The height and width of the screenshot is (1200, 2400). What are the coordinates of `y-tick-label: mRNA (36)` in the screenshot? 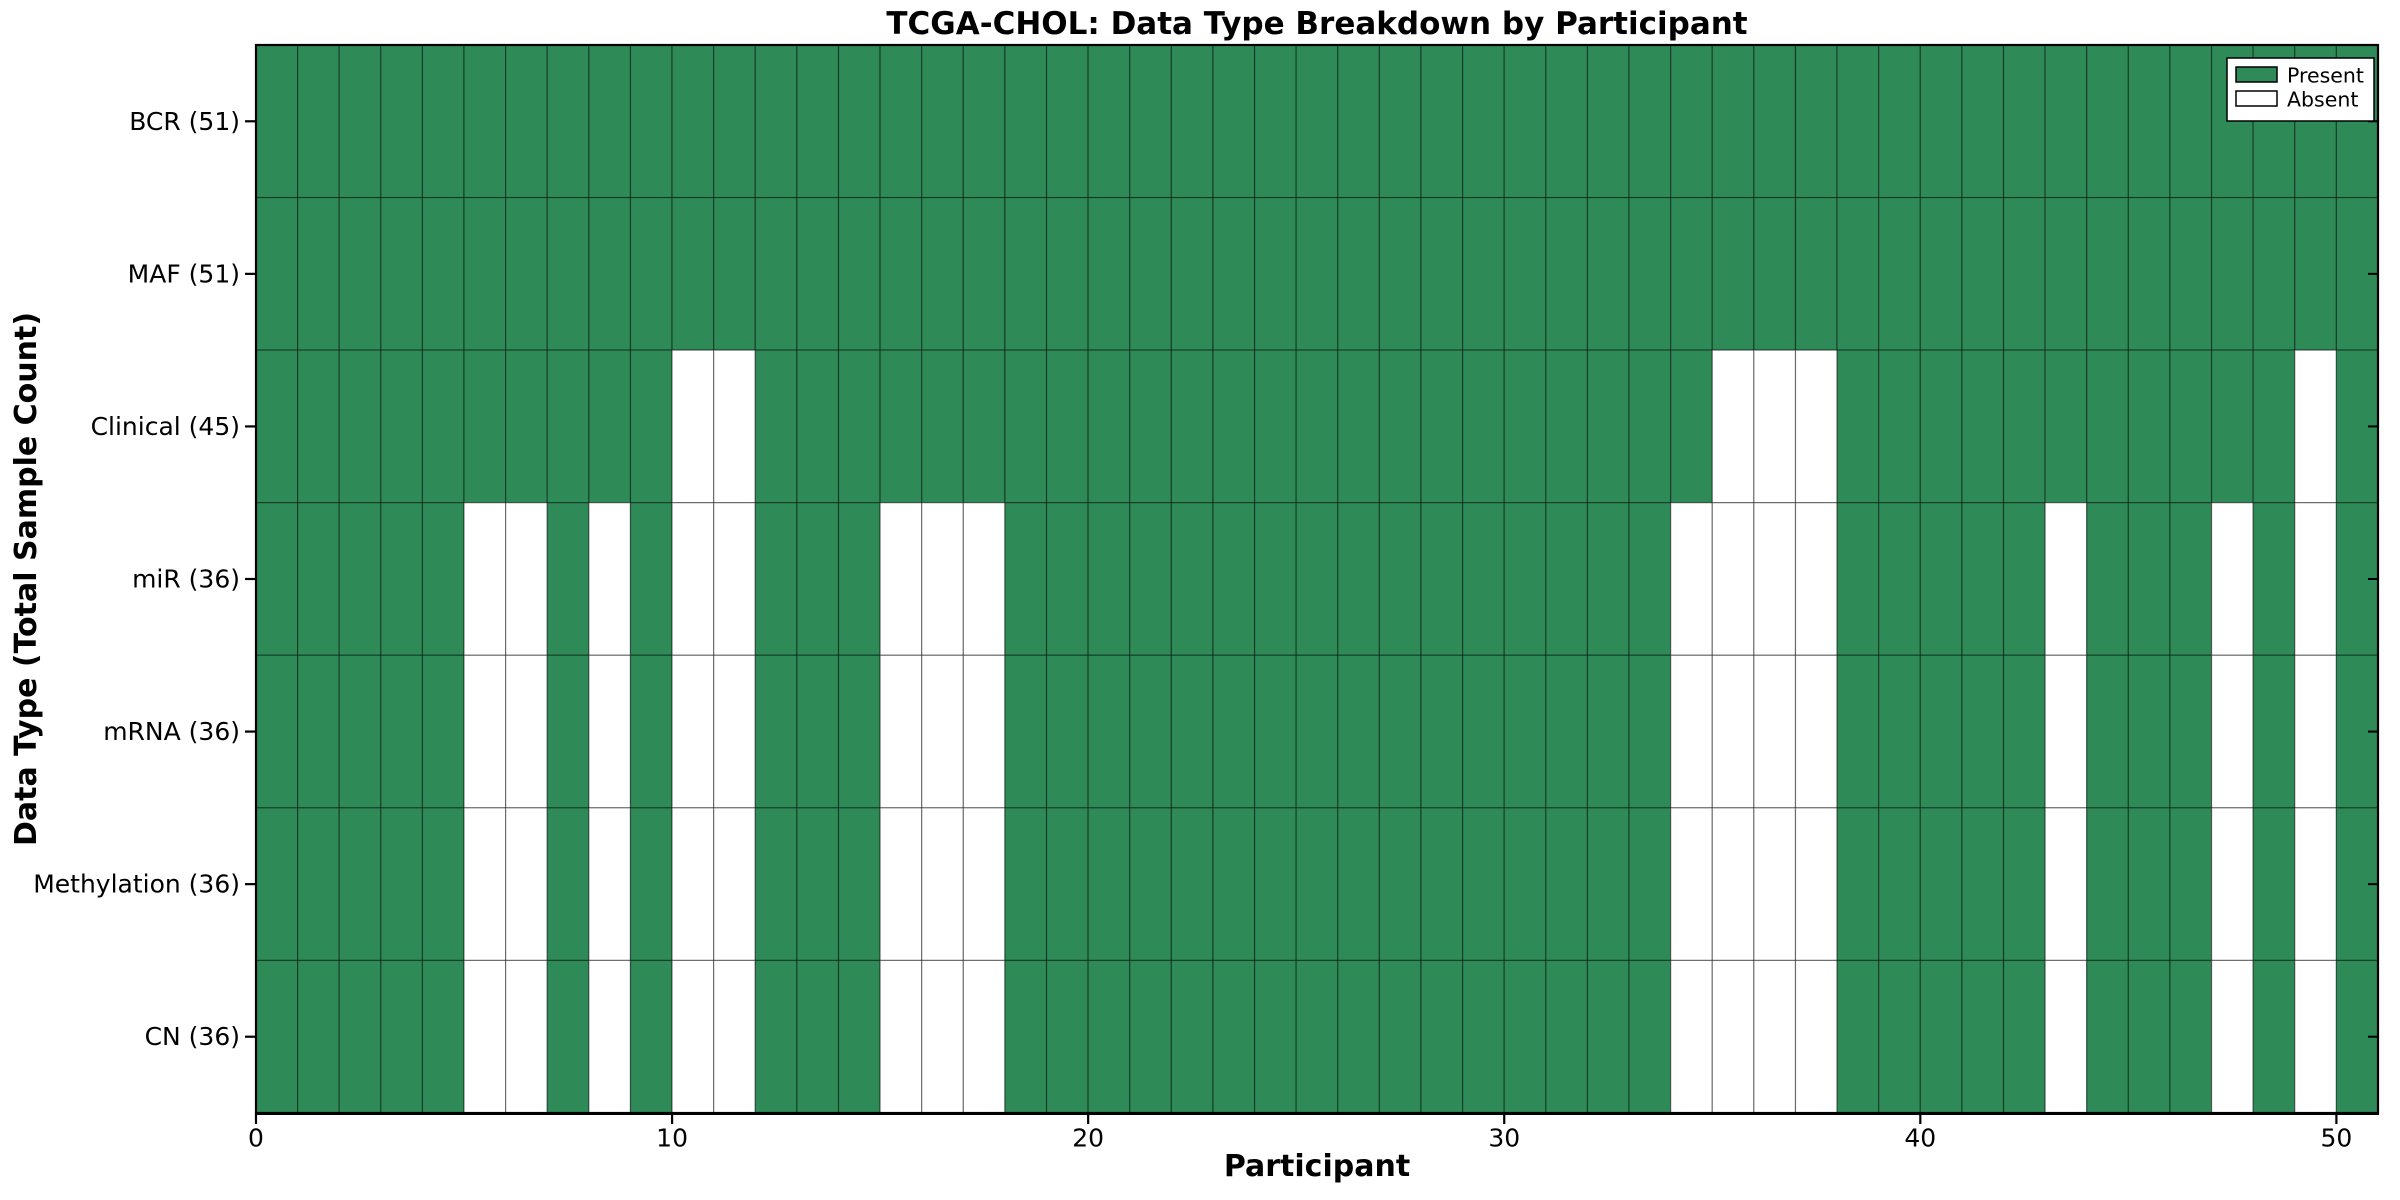 It's located at (171, 731).